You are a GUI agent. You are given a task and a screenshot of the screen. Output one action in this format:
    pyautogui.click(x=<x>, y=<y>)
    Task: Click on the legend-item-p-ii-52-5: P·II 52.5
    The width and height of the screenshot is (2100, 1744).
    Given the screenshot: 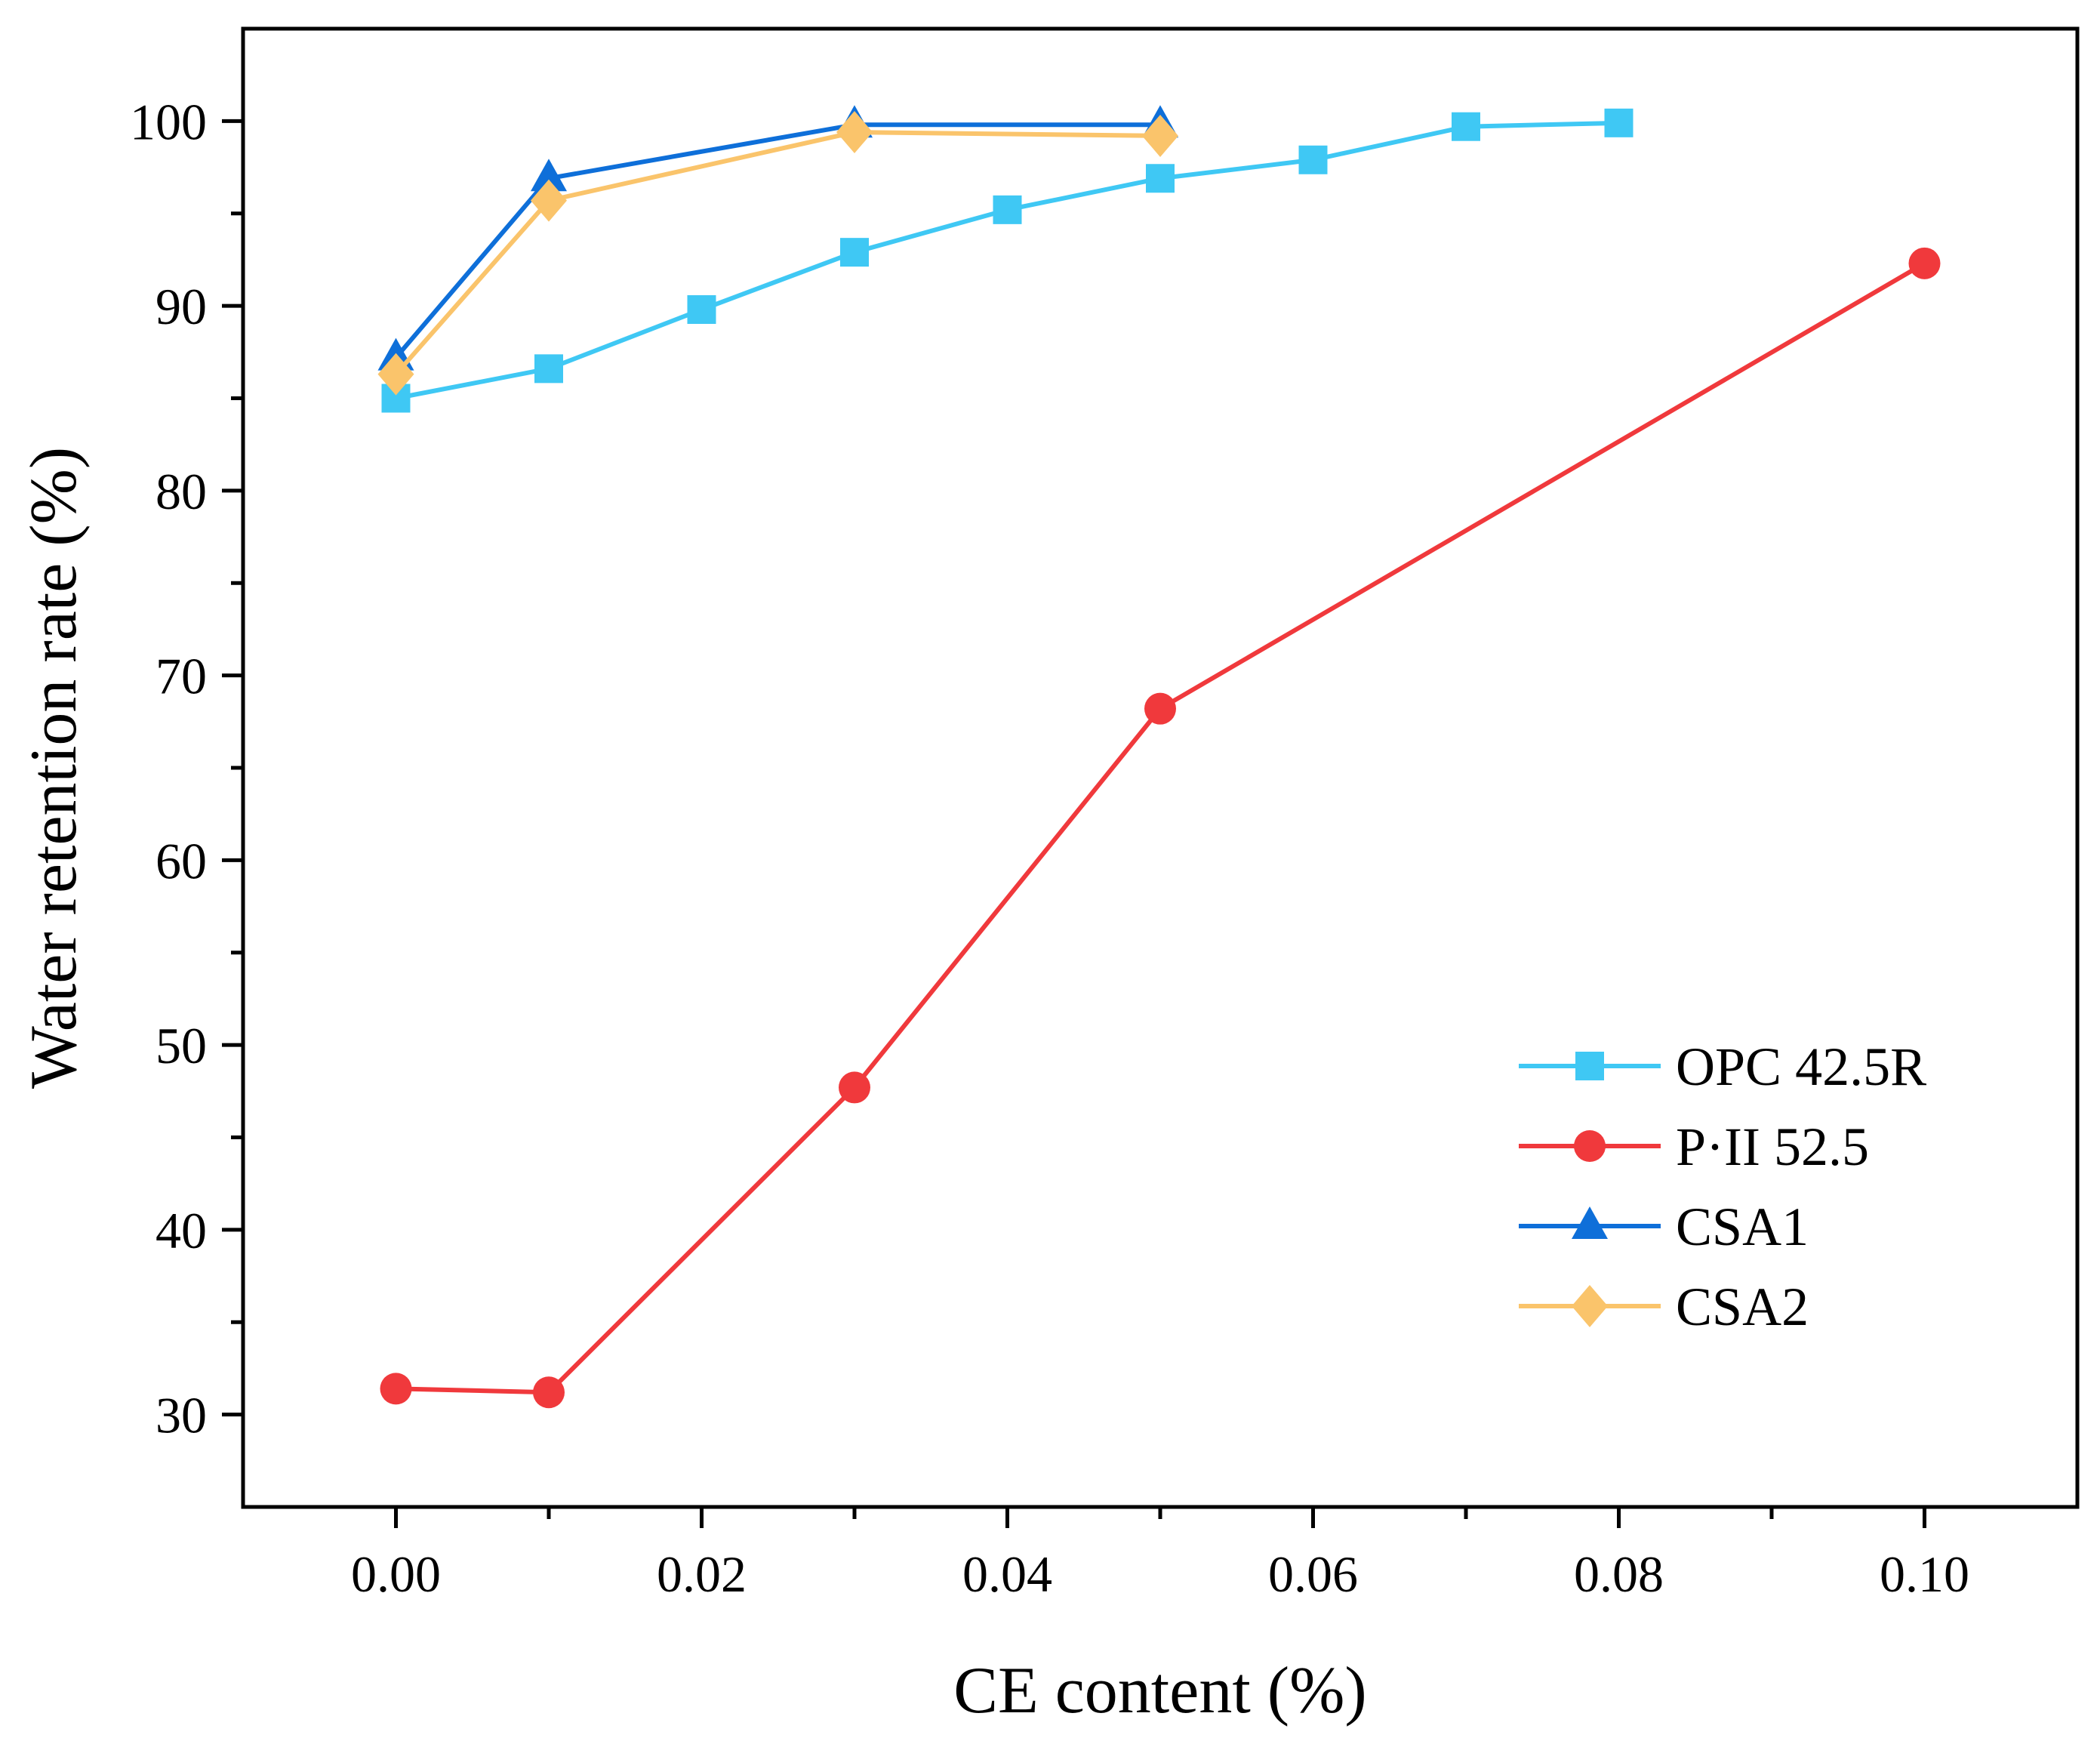 What is the action you would take?
    pyautogui.click(x=1694, y=1147)
    